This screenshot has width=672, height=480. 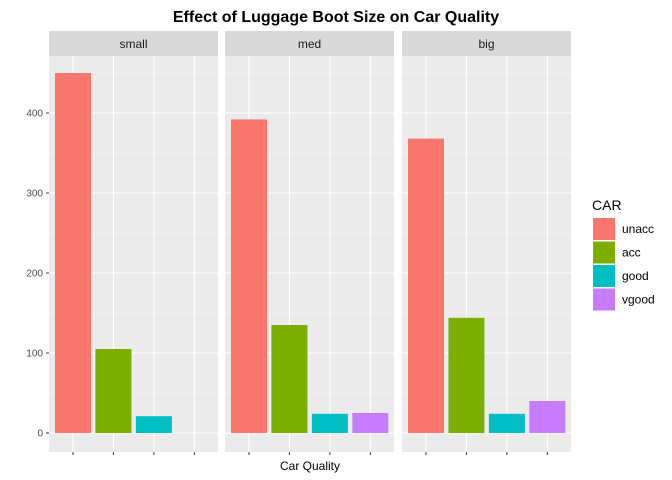 I want to click on legend-label-vgood: vgood, so click(x=638, y=300).